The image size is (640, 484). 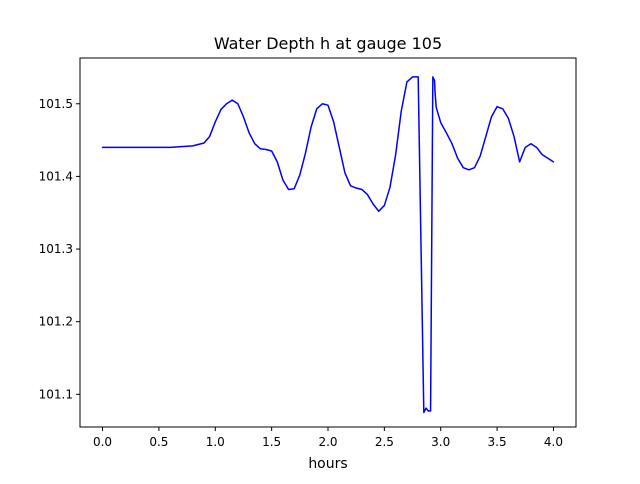 What do you see at coordinates (271, 442) in the screenshot?
I see `x-tick-label: 1.5` at bounding box center [271, 442].